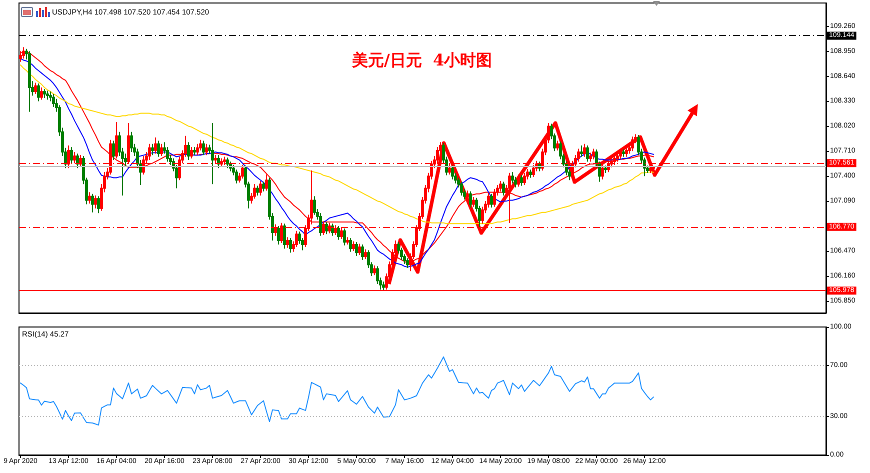 The width and height of the screenshot is (870, 473). What do you see at coordinates (421, 60) in the screenshot?
I see `text: 美元/日元 4小时图` at bounding box center [421, 60].